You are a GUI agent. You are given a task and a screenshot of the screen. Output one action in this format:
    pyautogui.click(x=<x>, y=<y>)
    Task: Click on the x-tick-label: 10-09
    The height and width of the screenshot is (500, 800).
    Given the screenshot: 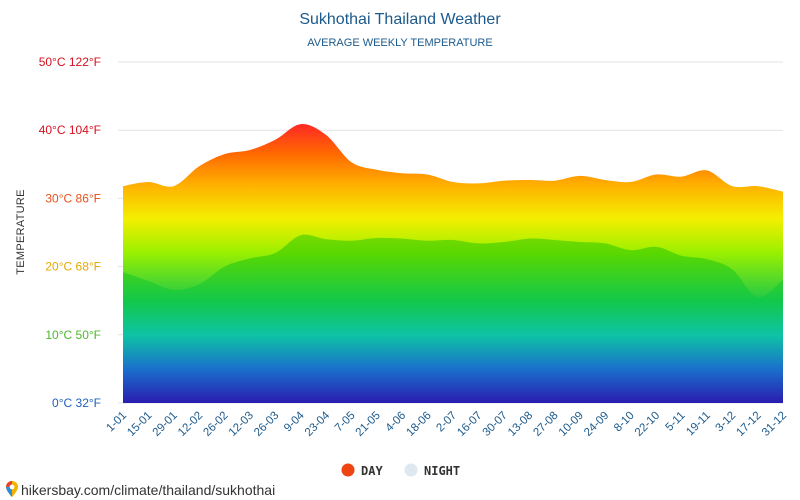 What is the action you would take?
    pyautogui.click(x=571, y=424)
    